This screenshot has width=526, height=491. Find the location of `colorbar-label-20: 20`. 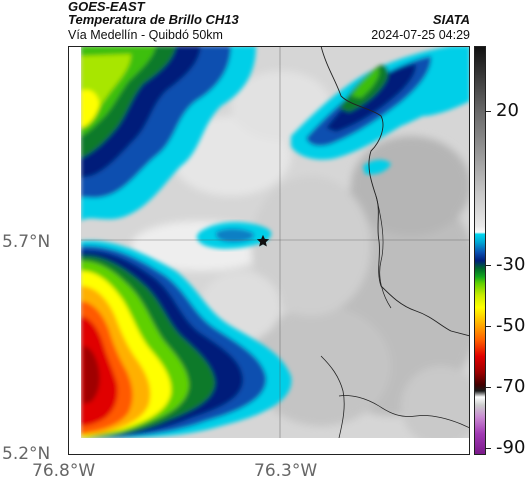

colorbar-label-20: 20 is located at coordinates (507, 110).